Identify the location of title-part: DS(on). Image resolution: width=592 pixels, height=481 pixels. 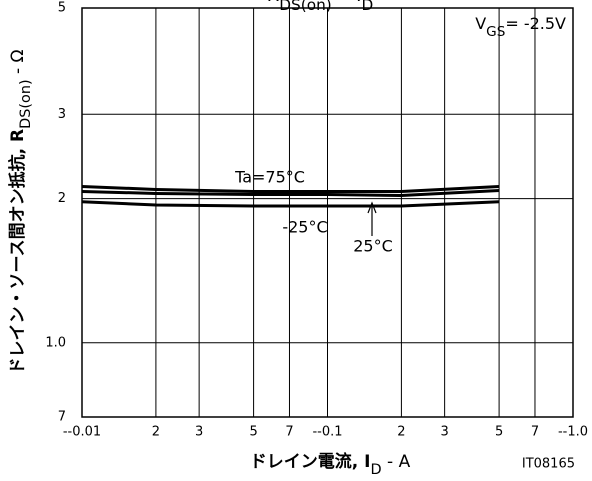
(305, 7).